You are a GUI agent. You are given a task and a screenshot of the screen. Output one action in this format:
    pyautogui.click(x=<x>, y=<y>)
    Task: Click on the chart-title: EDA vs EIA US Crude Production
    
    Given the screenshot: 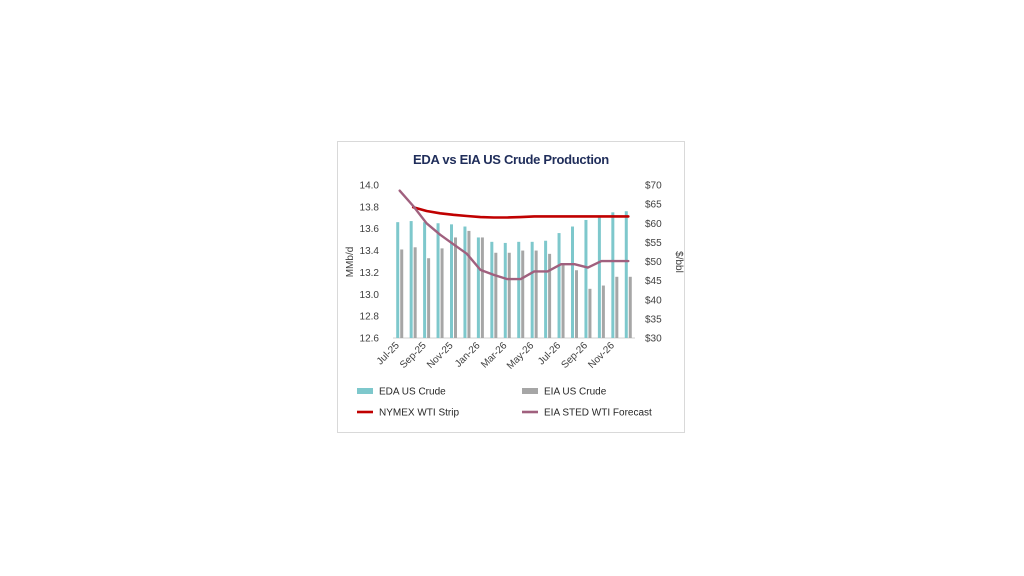 What is the action you would take?
    pyautogui.click(x=511, y=159)
    